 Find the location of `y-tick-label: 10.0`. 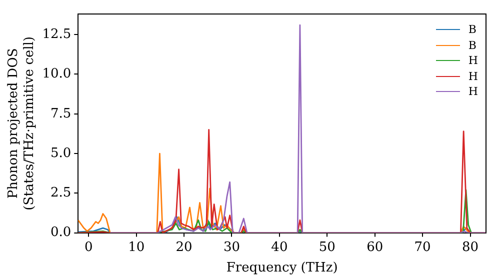

y-tick-label: 10.0 is located at coordinates (57, 74).